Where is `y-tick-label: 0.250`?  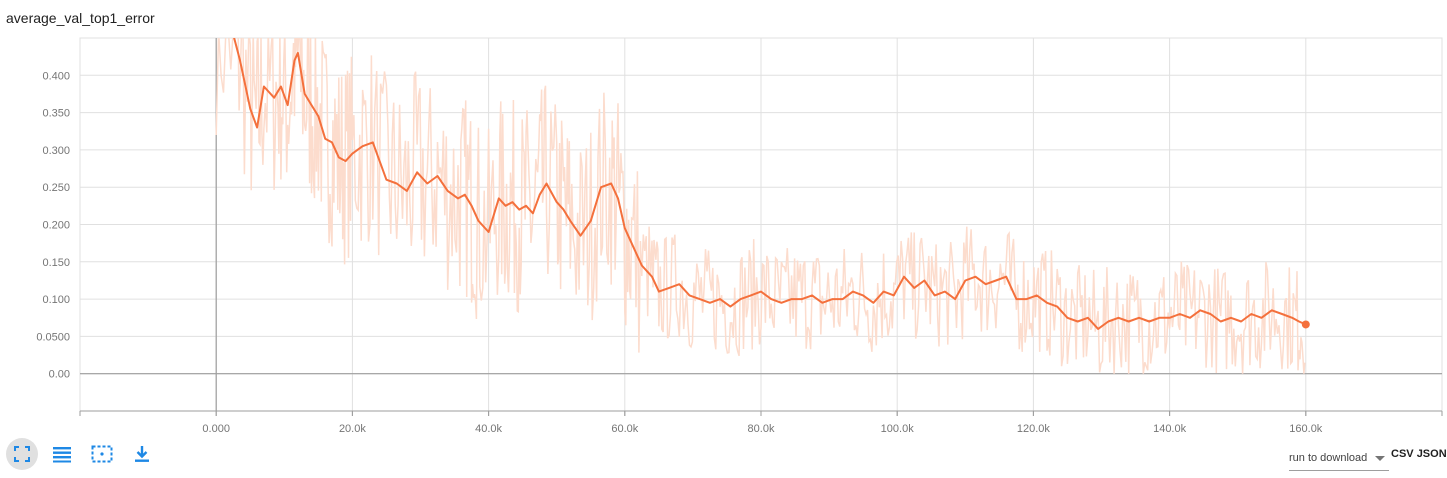
y-tick-label: 0.250 is located at coordinates (56, 188).